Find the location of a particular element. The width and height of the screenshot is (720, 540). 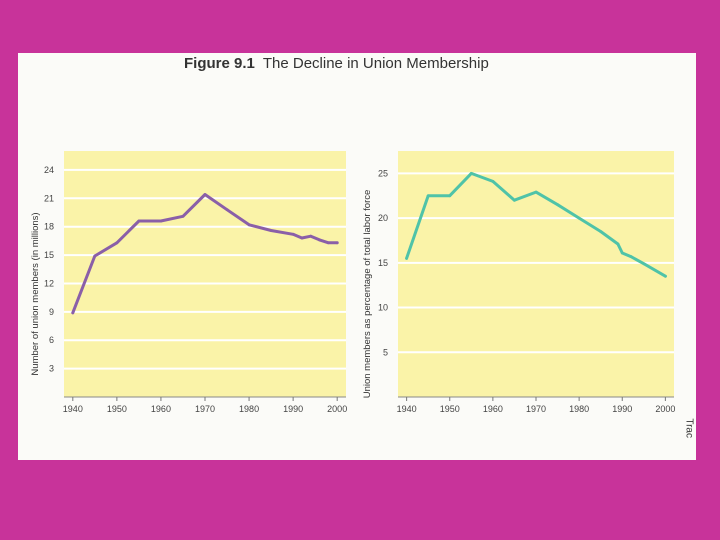

y-tick-label: 25 is located at coordinates (383, 173).